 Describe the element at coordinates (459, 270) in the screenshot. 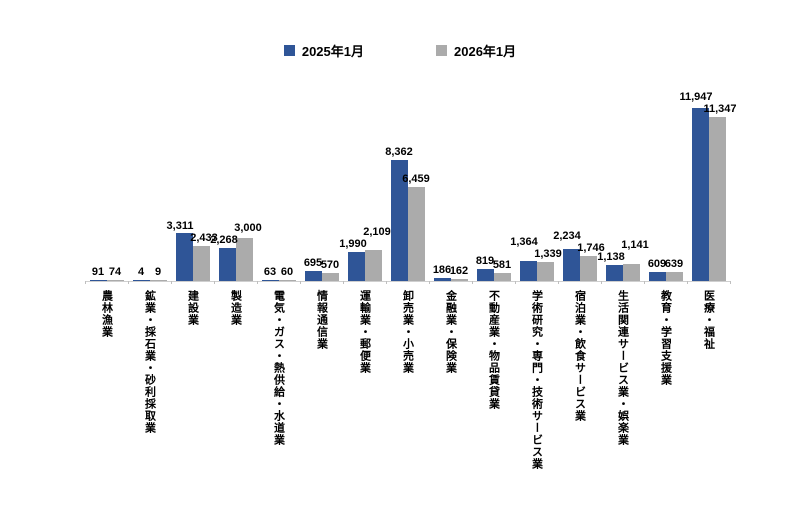

I see `value-label-2026: 162` at that location.